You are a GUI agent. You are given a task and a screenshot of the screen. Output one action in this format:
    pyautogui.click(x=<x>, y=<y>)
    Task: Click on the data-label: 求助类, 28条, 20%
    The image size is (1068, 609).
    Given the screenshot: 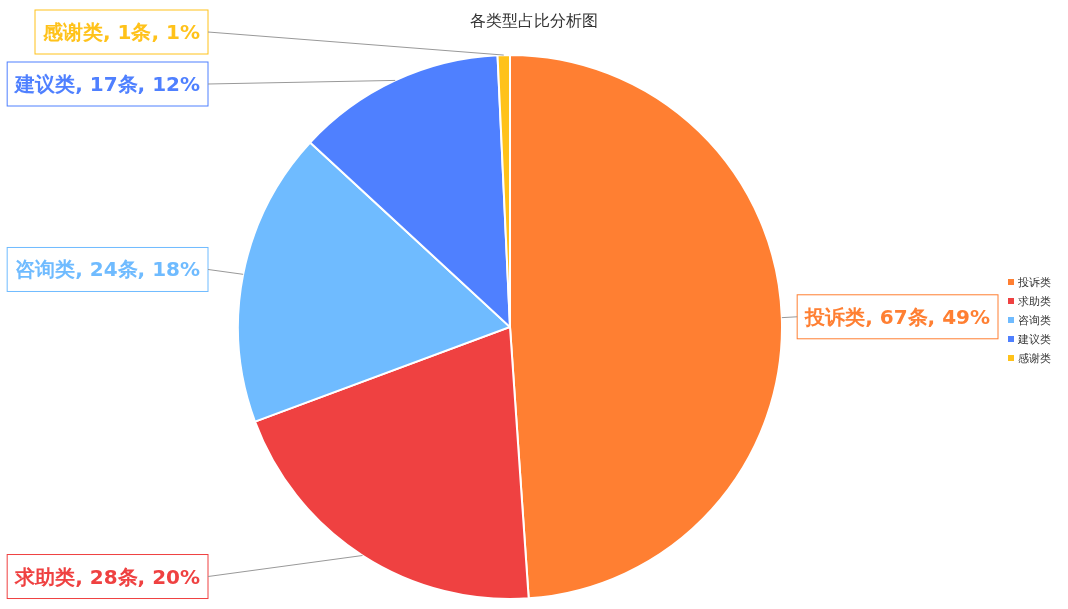 What is the action you would take?
    pyautogui.click(x=107, y=576)
    